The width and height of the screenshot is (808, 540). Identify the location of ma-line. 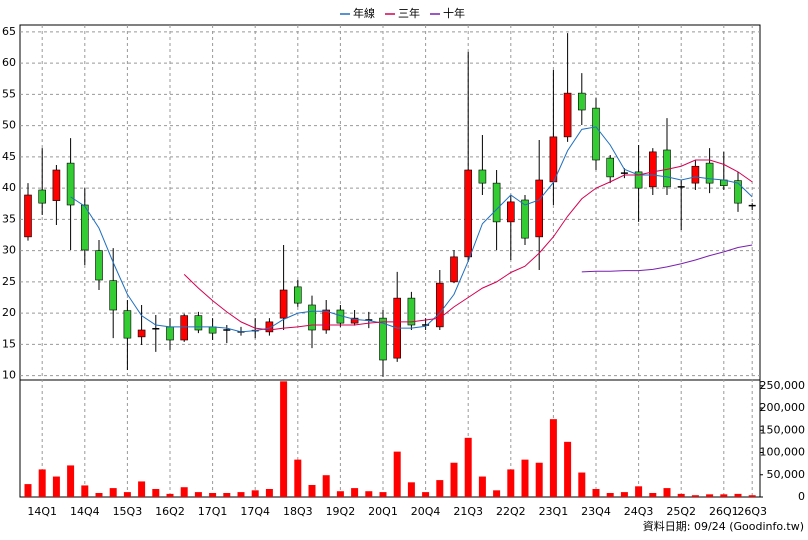
(667, 258).